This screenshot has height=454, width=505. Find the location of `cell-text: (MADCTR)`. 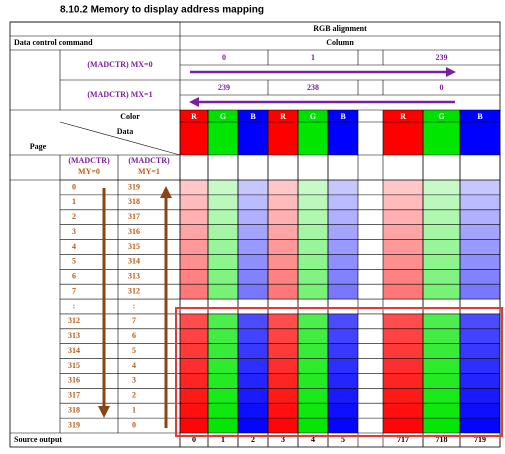

cell-text: (MADCTR) is located at coordinates (89, 160).